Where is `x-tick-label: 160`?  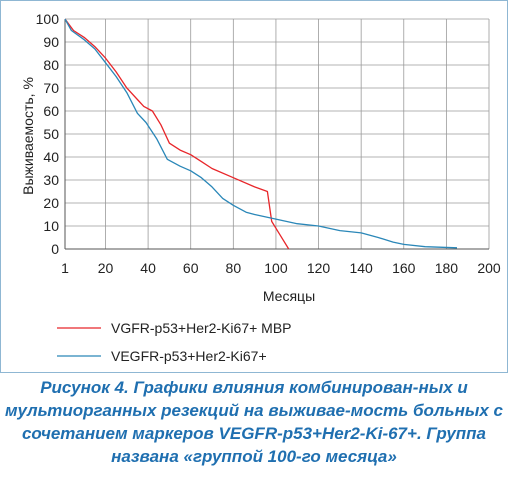 x-tick-label: 160 is located at coordinates (404, 268).